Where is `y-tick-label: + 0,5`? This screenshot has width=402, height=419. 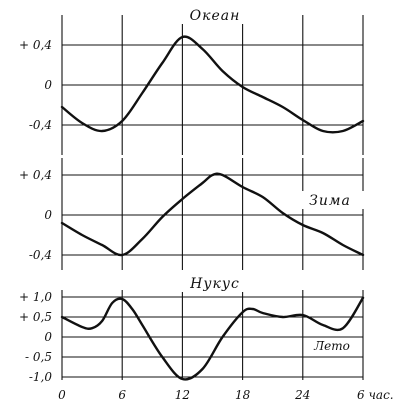 y-tick-label: + 0,5 is located at coordinates (35, 317).